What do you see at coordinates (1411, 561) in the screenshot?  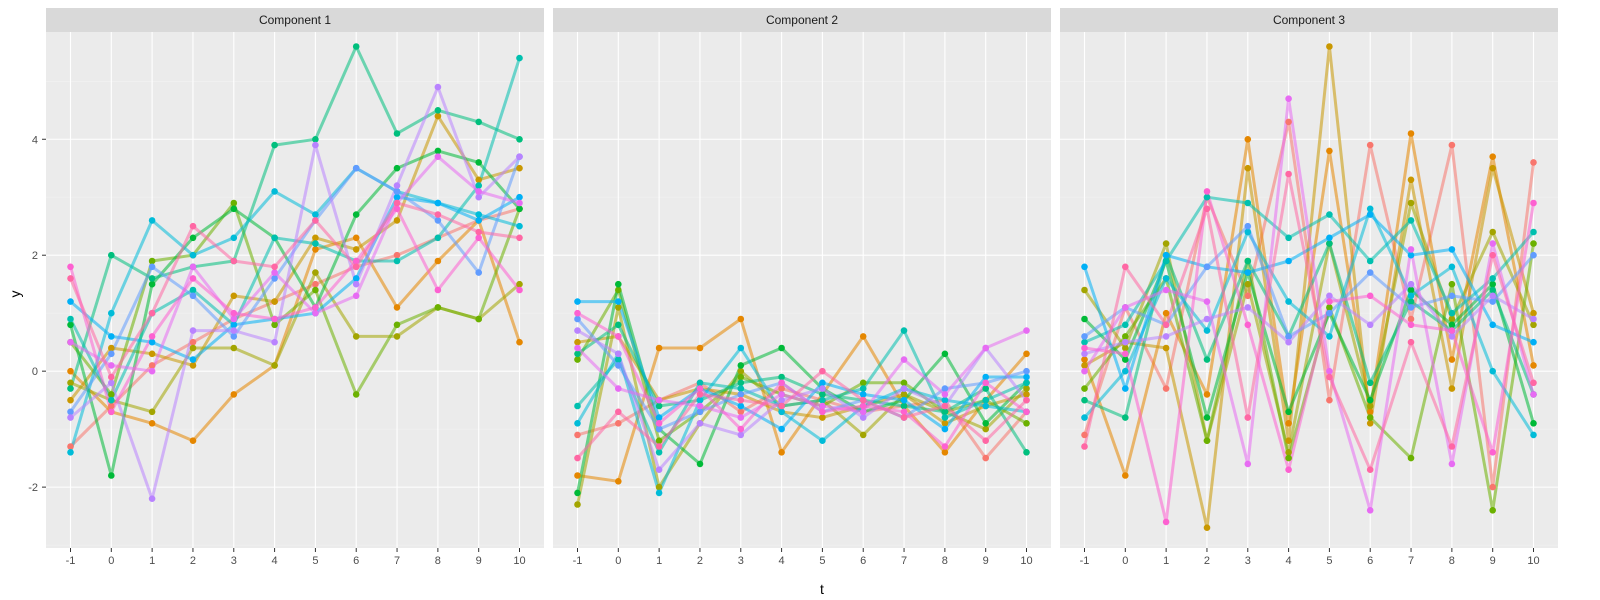 I see `x-tick-label: 7` at bounding box center [1411, 561].